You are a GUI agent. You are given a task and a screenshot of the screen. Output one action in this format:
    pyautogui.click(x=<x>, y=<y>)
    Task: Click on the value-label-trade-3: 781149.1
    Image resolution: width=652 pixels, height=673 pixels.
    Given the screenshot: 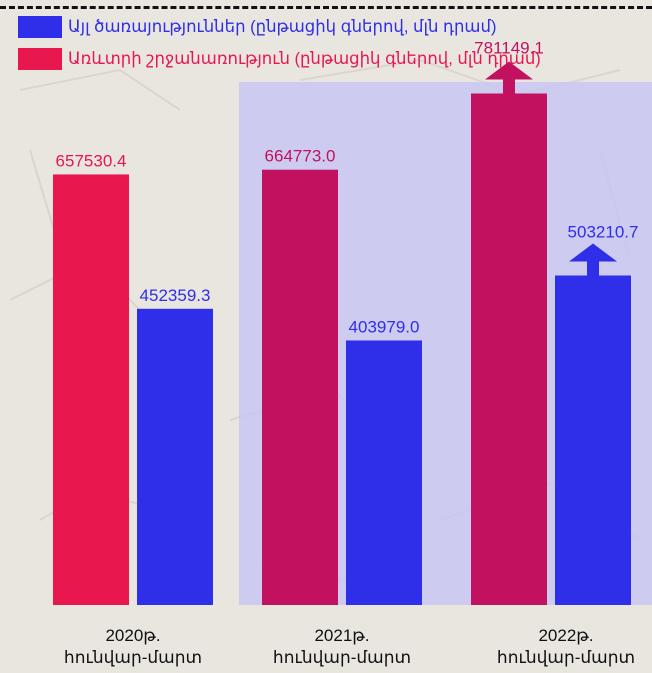 What is the action you would take?
    pyautogui.click(x=509, y=48)
    